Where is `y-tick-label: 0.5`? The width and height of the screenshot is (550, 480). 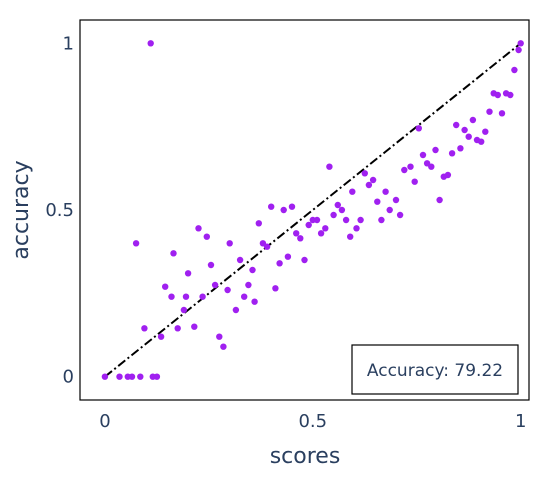 y-tick-label: 0.5 is located at coordinates (59, 210).